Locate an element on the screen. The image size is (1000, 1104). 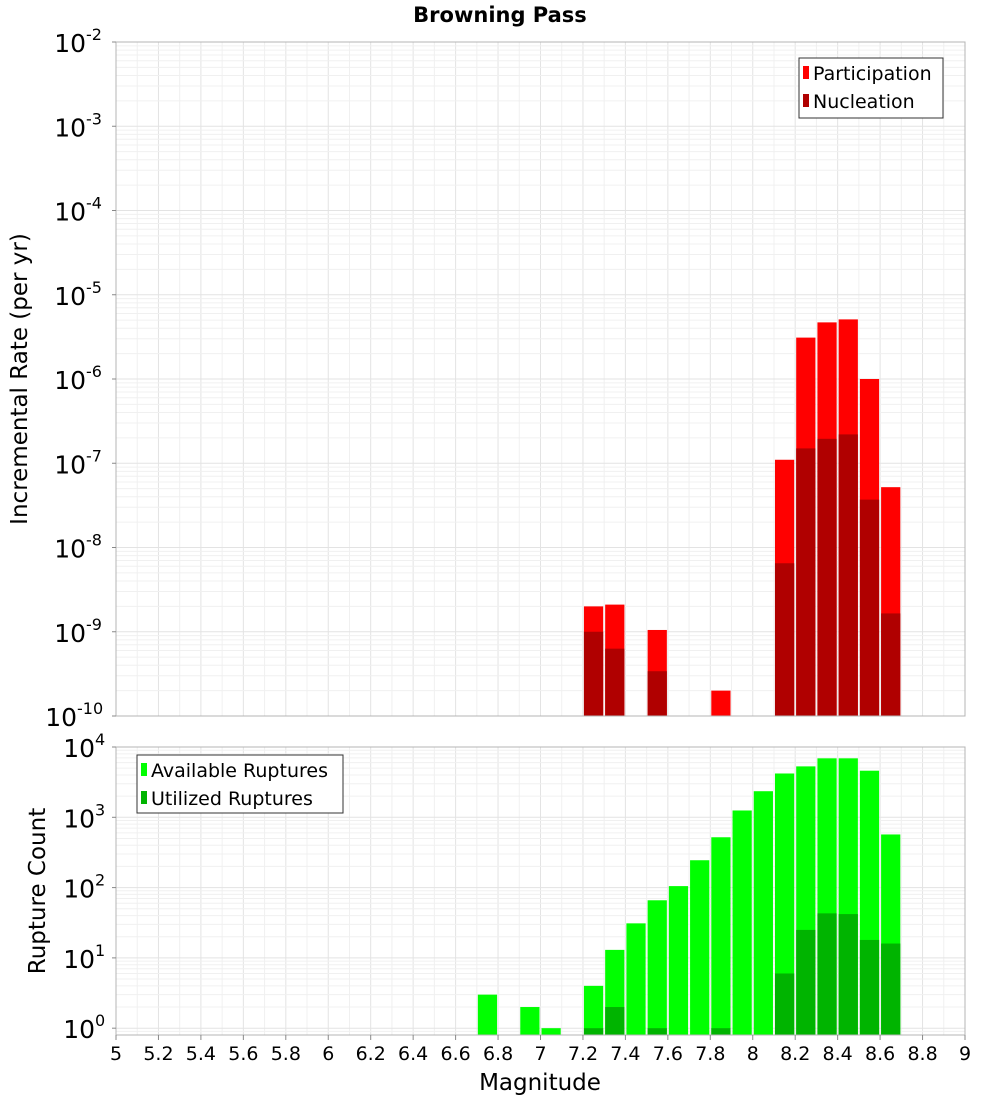
x-tick-label: 7 is located at coordinates (540, 1054).